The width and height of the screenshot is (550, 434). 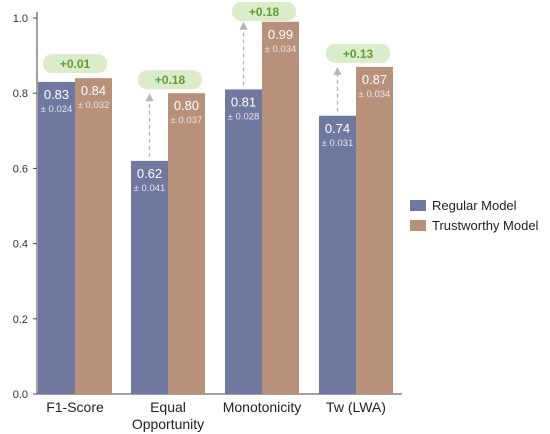 I want to click on bar-error-label: ± 0.031, so click(x=338, y=143).